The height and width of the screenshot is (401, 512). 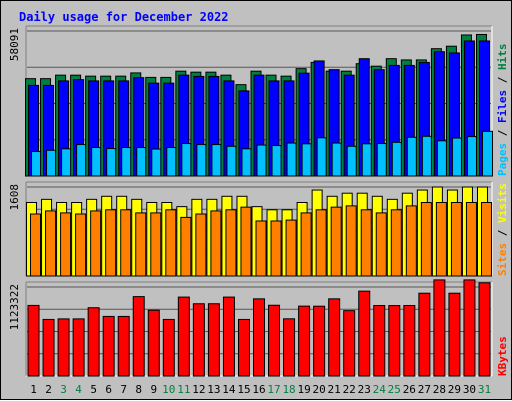 I want to click on x-tick-label-day-31: 31, so click(x=484, y=389).